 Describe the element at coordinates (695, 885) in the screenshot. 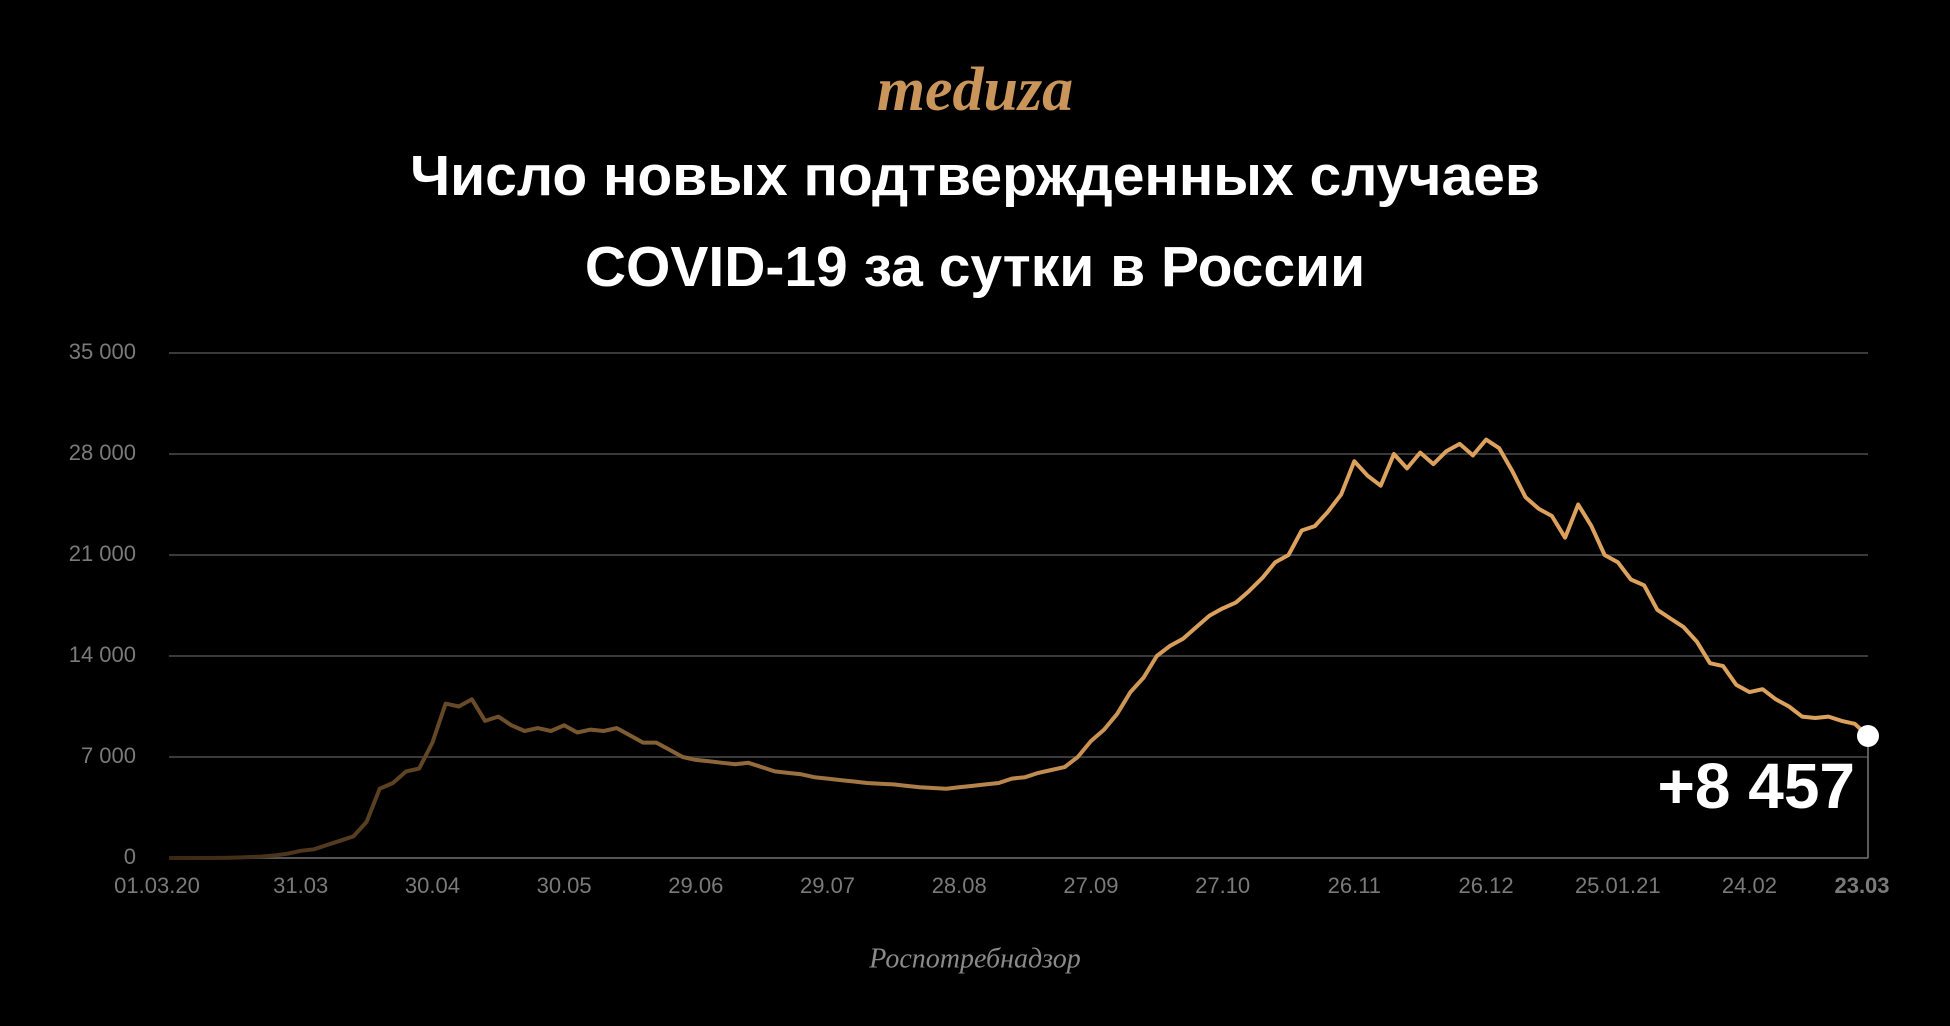

I see `x-tick-label: 29.06` at that location.